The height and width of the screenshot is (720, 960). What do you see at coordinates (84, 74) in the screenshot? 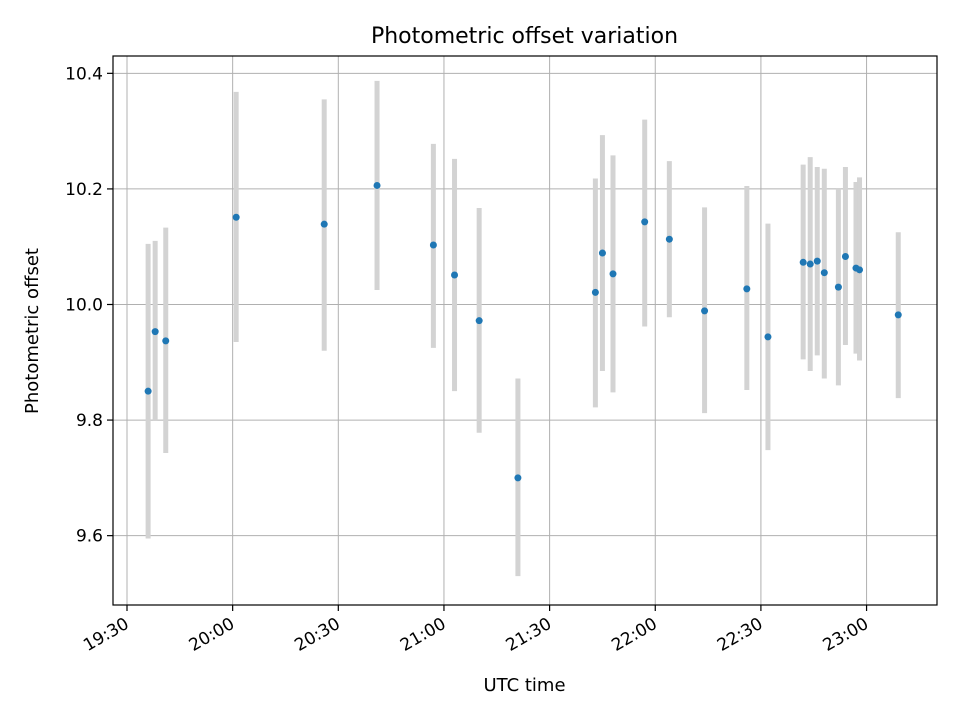
I see `y-tick-label: 10.4` at bounding box center [84, 74].